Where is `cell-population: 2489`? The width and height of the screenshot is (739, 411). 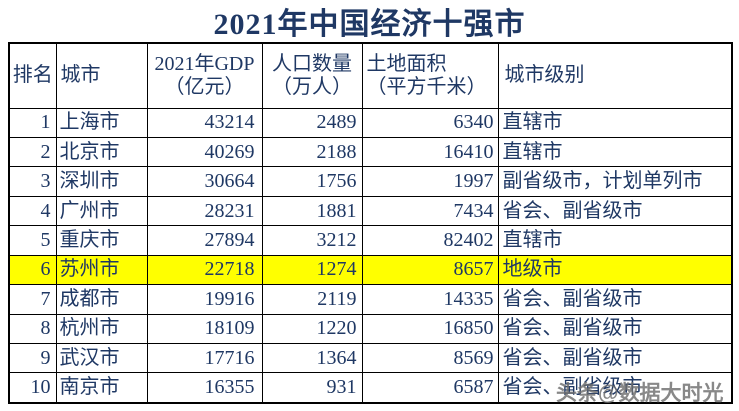
cell-population: 2489 is located at coordinates (312, 122).